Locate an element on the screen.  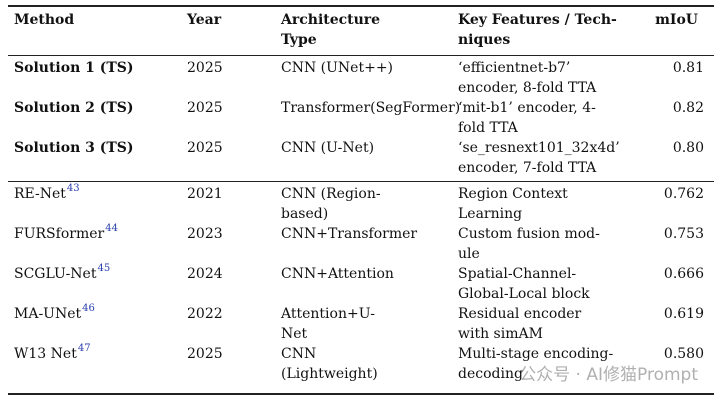
year-cell: 2023 is located at coordinates (205, 234).